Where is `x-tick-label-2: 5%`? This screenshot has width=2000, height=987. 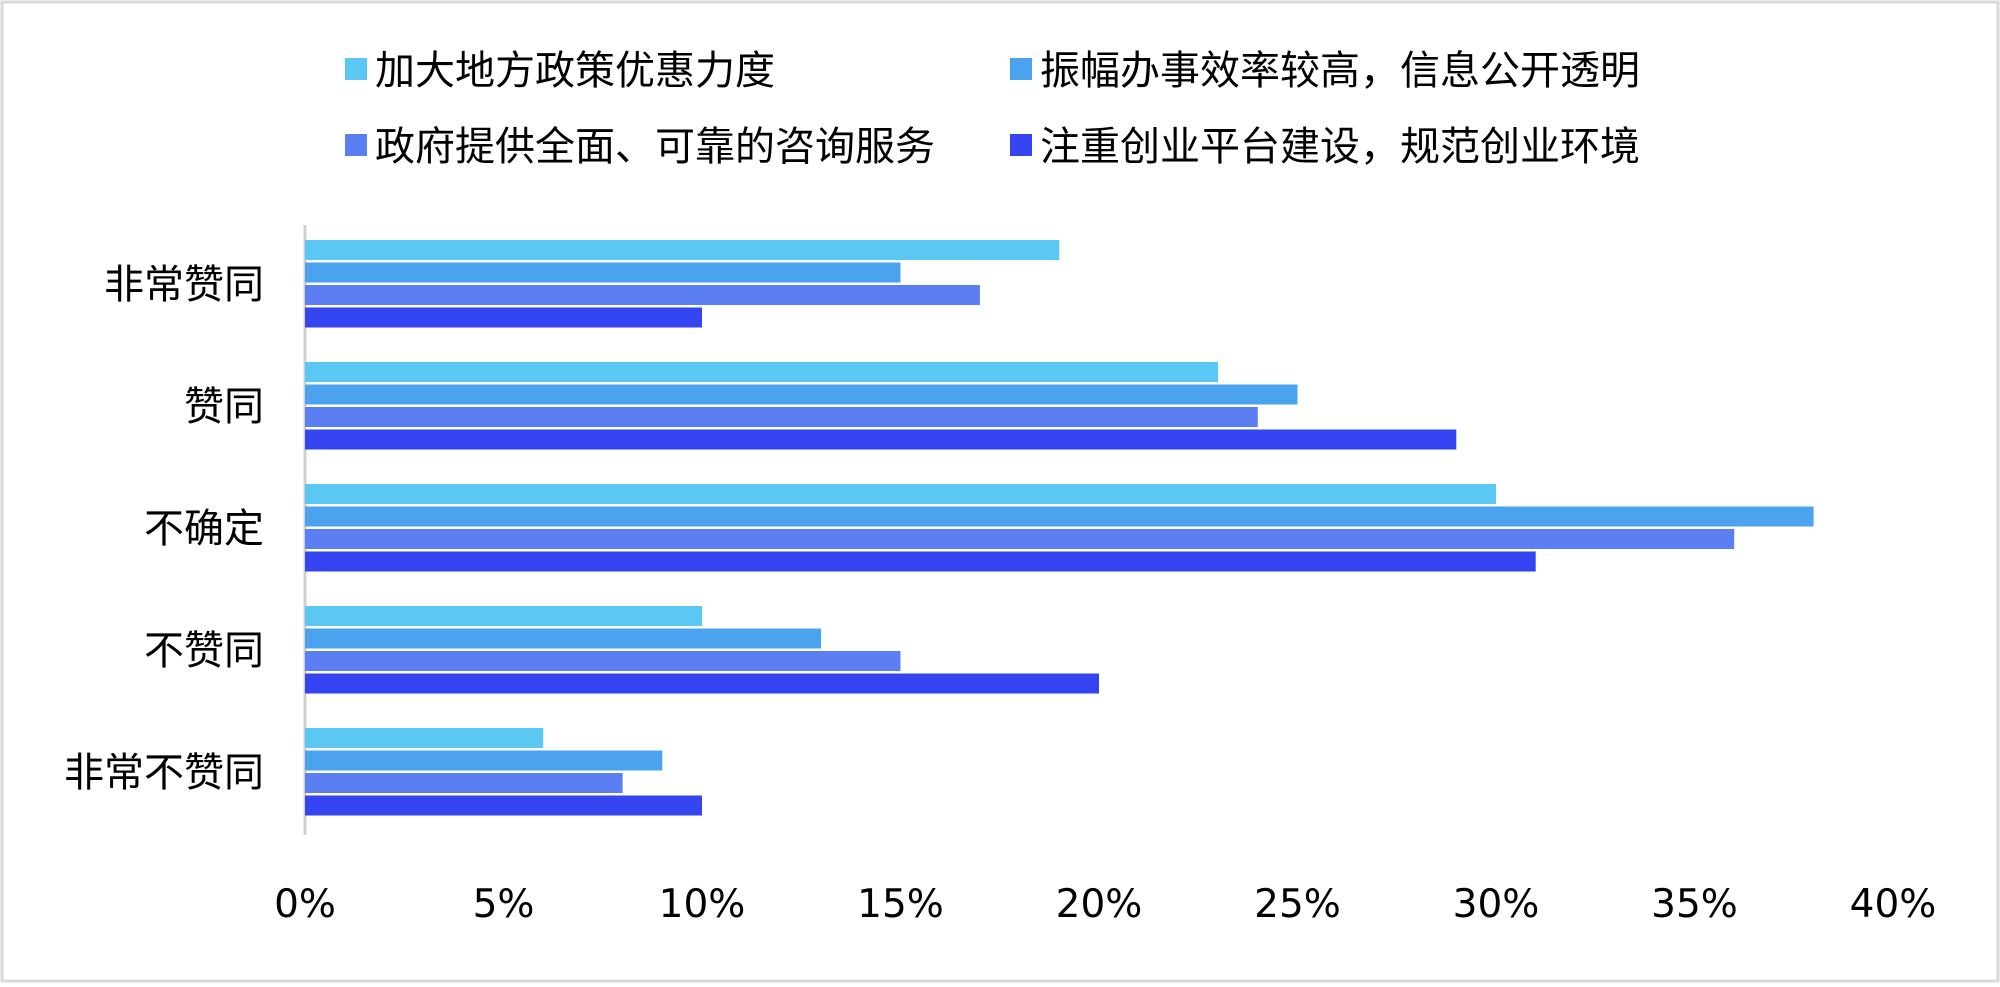
x-tick-label-2: 5% is located at coordinates (504, 904).